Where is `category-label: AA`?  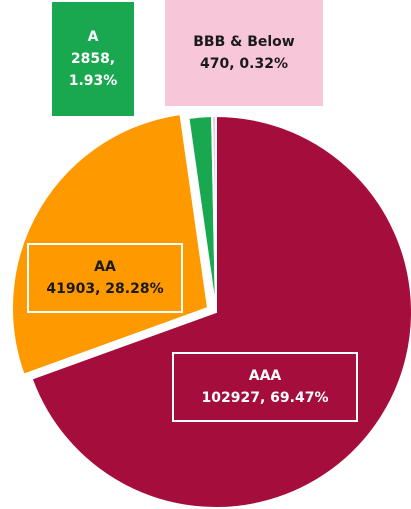
category-label: AA is located at coordinates (105, 267).